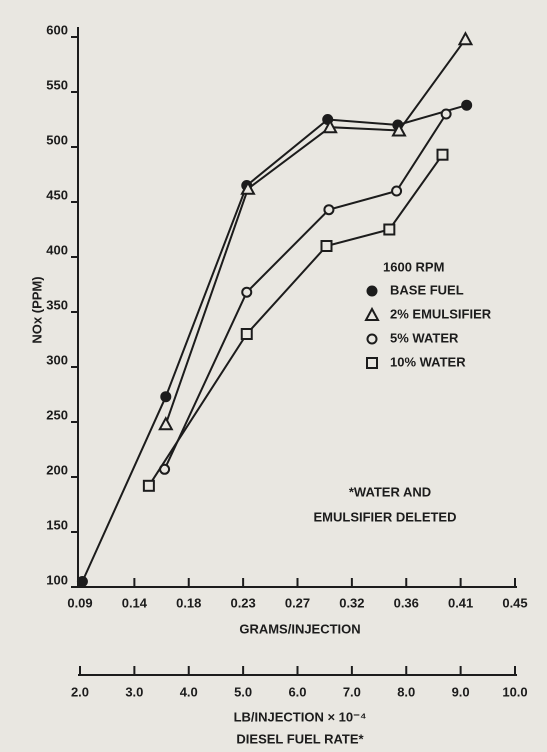 The height and width of the screenshot is (752, 547). I want to click on x-tick-label: 0.09, so click(79, 602).